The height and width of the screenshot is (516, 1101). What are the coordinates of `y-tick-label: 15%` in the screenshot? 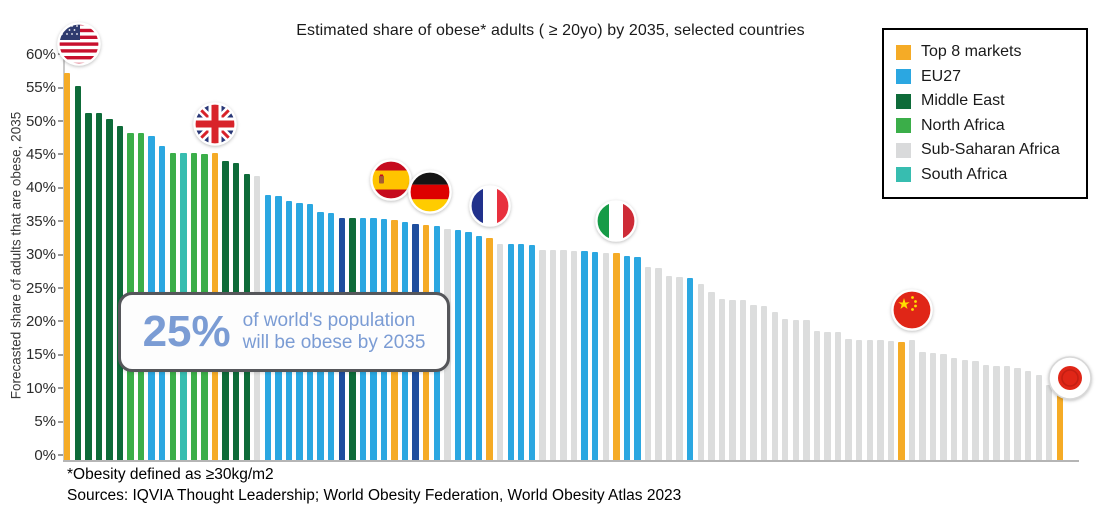 It's located at (40, 355).